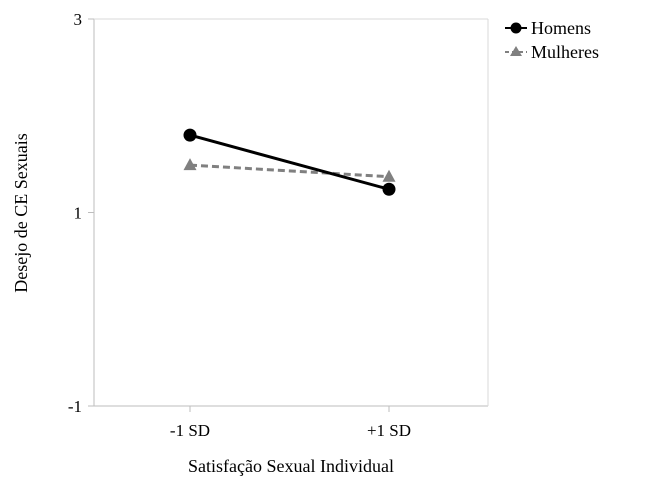 Image resolution: width=655 pixels, height=483 pixels. Describe the element at coordinates (389, 430) in the screenshot. I see `x-tick-label: +1 SD` at that location.